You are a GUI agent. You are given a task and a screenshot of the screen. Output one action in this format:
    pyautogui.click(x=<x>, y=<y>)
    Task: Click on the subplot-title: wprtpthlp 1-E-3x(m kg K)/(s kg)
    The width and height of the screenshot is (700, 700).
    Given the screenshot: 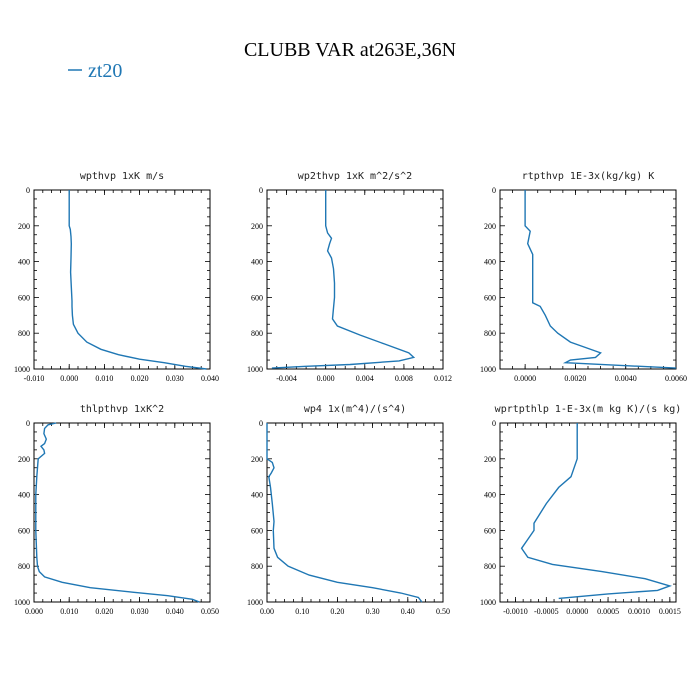 What is the action you would take?
    pyautogui.click(x=588, y=409)
    